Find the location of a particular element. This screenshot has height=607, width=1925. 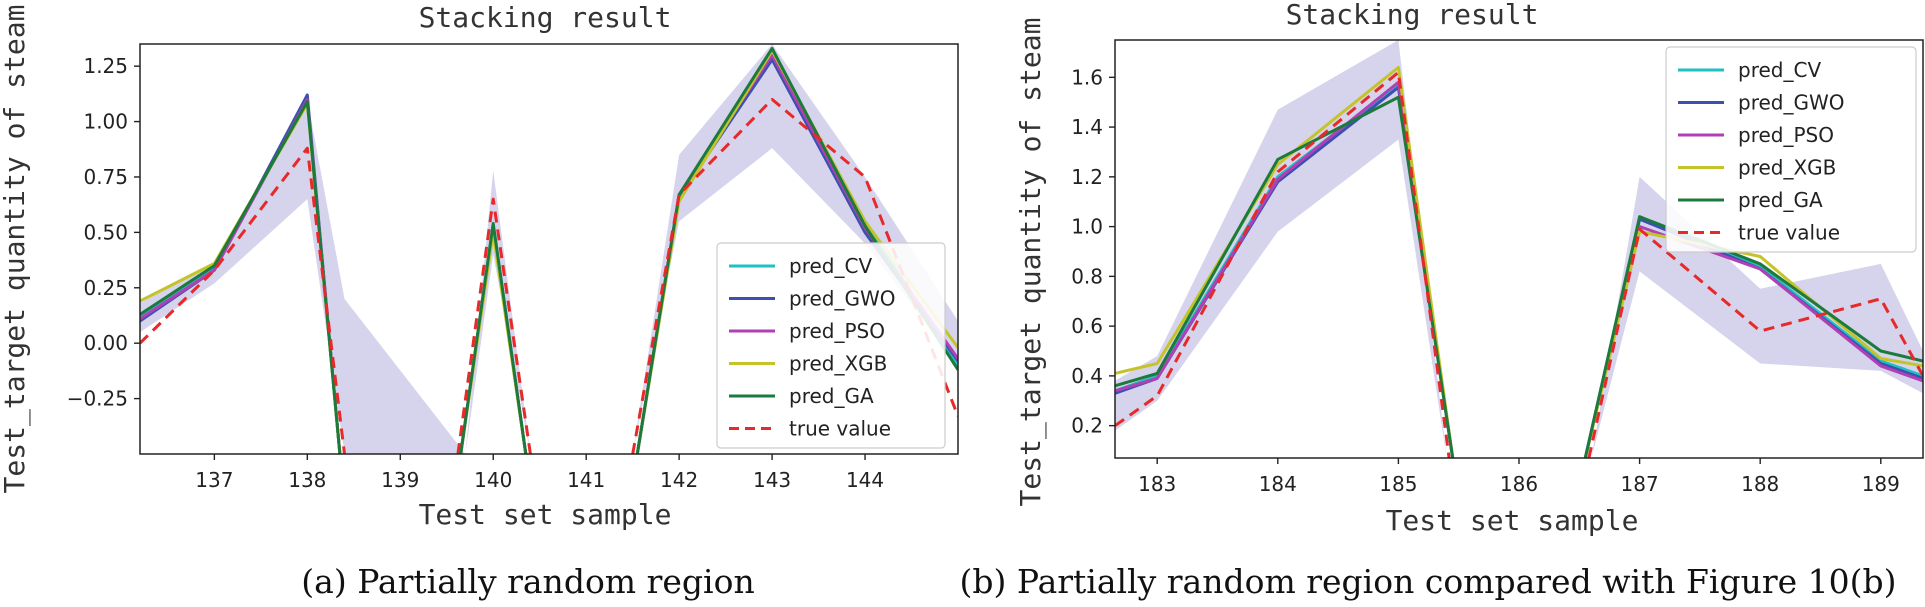

y-tick-label: 0.50 is located at coordinates (105, 232).